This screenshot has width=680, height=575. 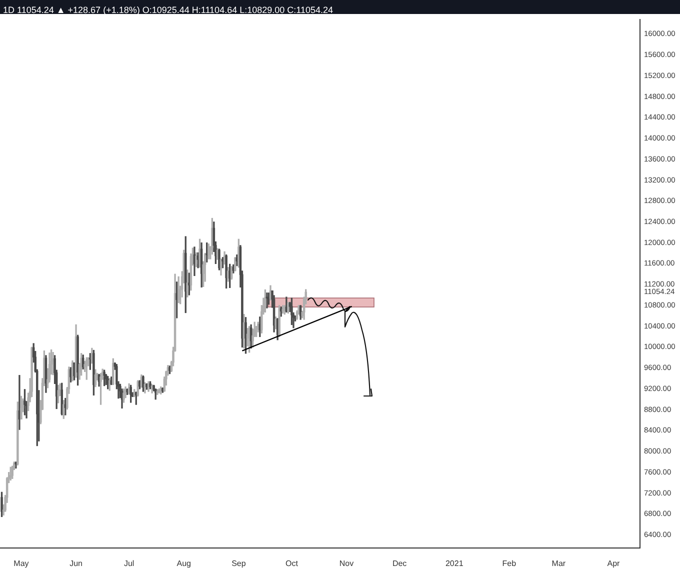 I want to click on x-tick-label: Mar, so click(x=559, y=563).